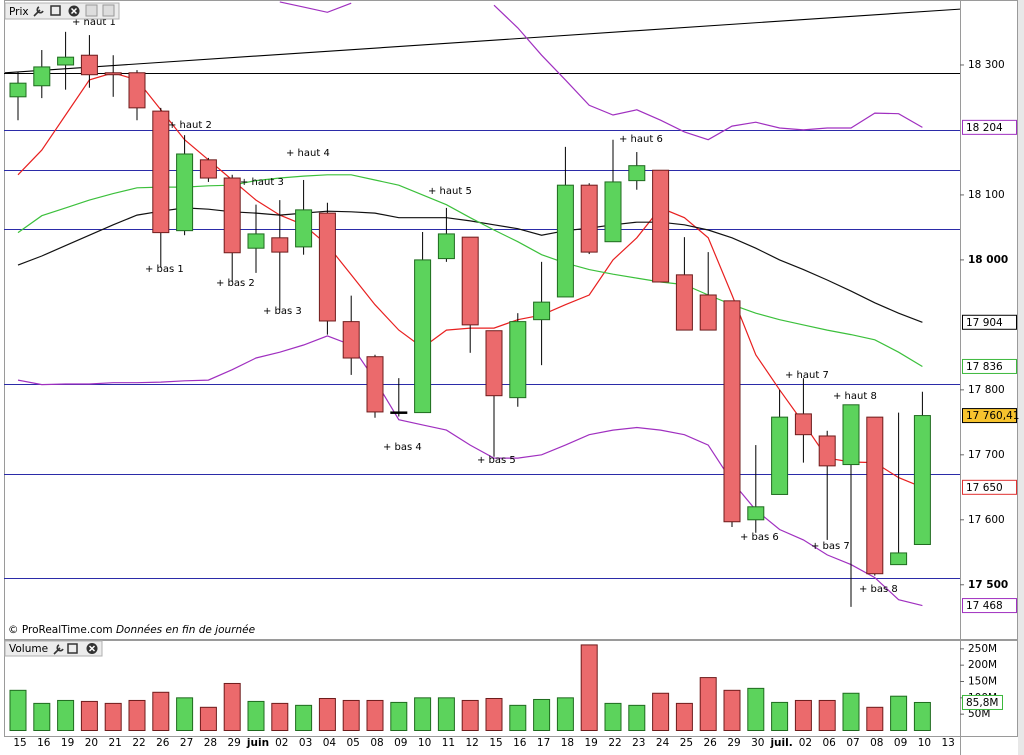  What do you see at coordinates (402, 447) in the screenshot?
I see `annotation: + bas 4` at bounding box center [402, 447].